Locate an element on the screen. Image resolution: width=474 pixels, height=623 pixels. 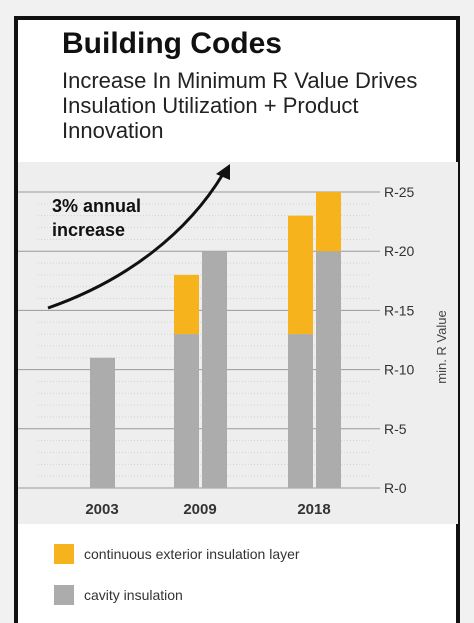
x-tick-label-2003: 2003 is located at coordinates (101, 509).